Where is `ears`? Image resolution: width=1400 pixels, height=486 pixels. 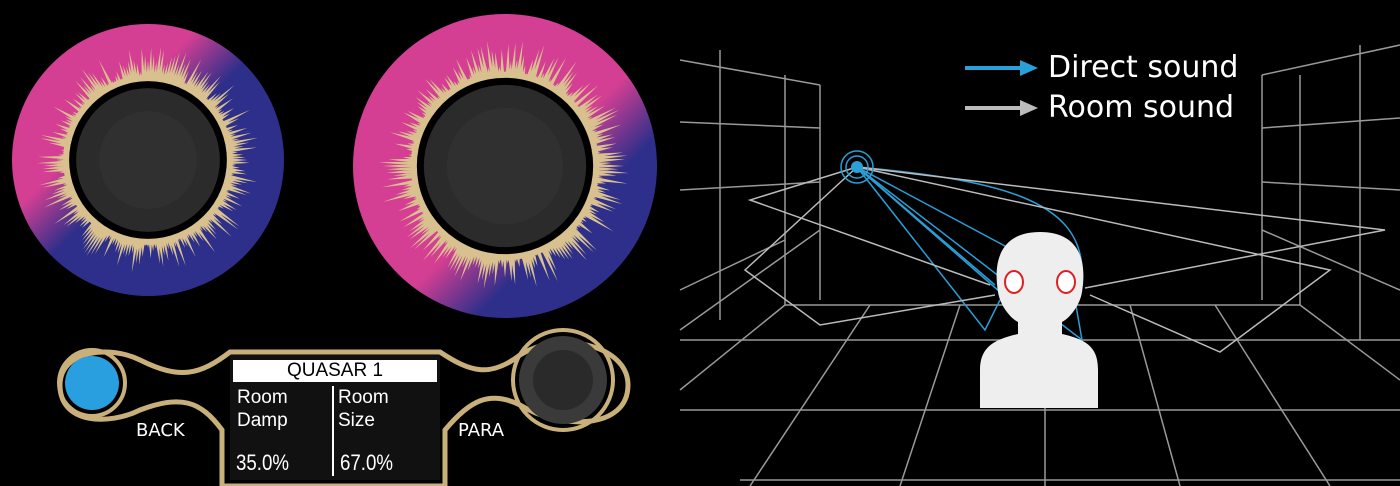 ears is located at coordinates (1040, 282).